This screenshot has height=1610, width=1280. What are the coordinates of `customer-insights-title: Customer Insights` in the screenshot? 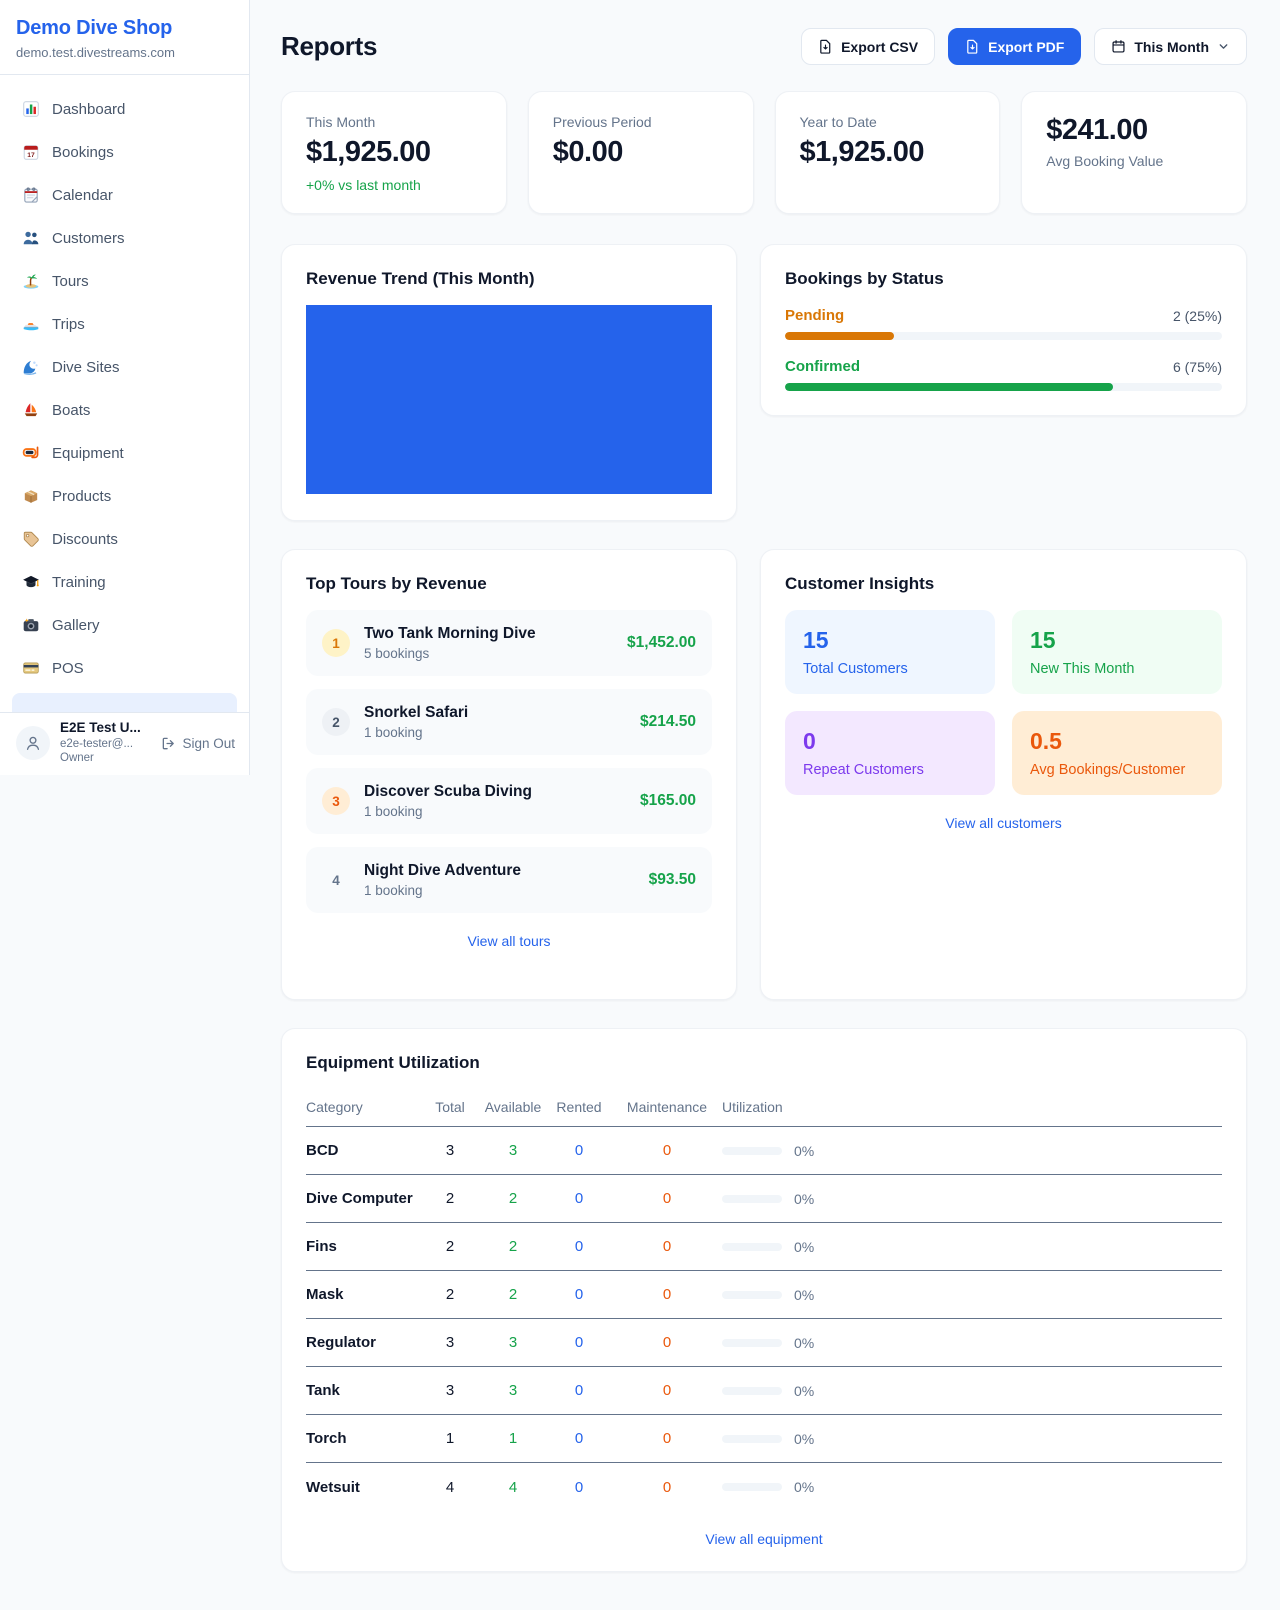 It's located at (860, 583).